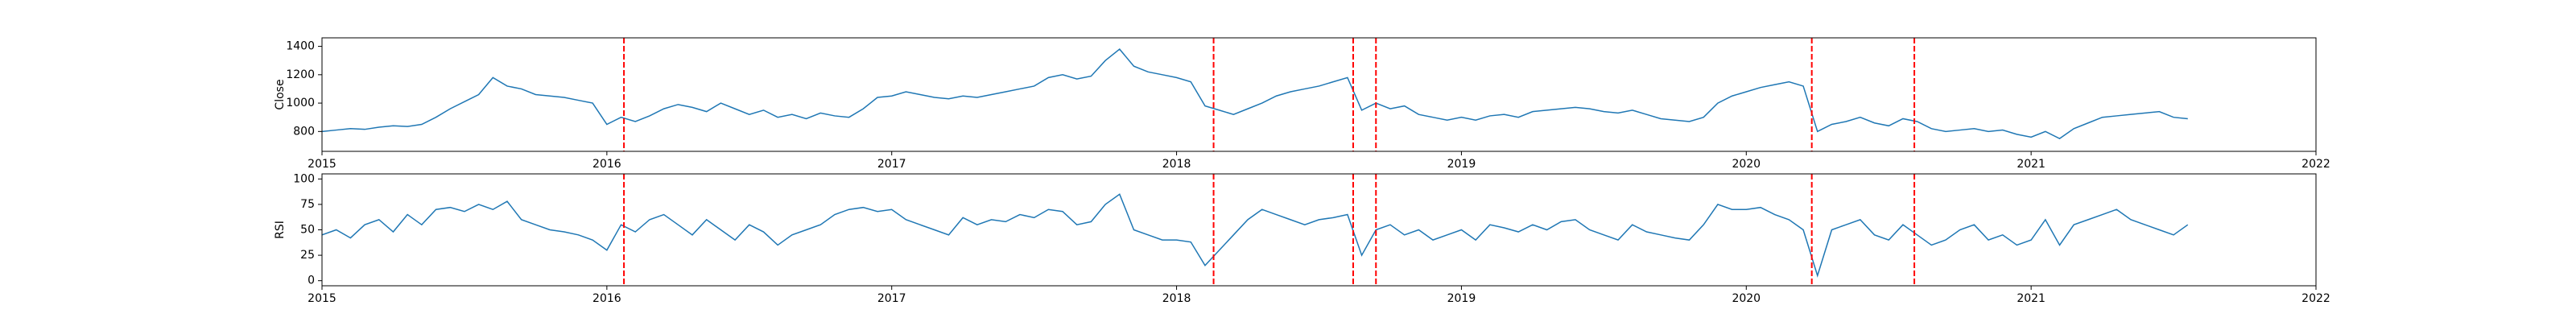  Describe the element at coordinates (307, 255) in the screenshot. I see `y-tick-label: 25` at that location.